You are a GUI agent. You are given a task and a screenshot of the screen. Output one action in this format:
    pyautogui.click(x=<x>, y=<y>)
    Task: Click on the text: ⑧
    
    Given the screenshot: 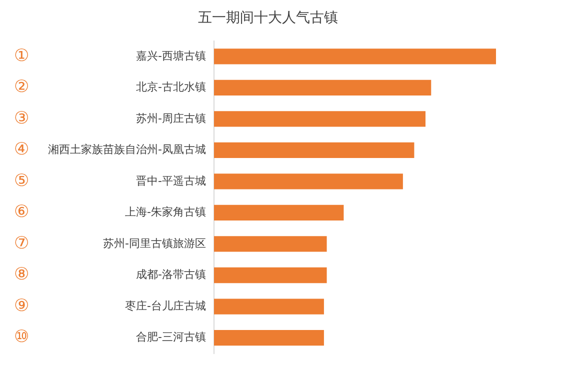 What is the action you would take?
    pyautogui.click(x=22, y=274)
    